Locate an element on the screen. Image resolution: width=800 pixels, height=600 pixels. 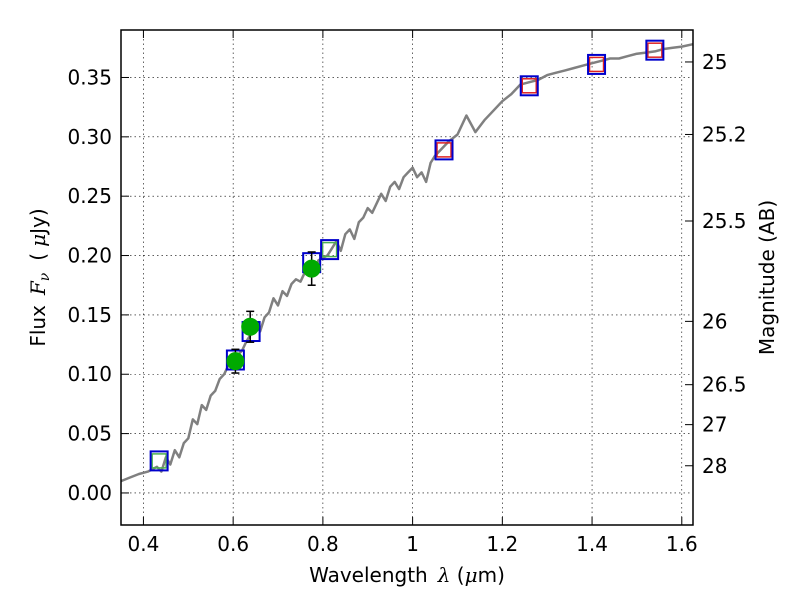
x-axis-label-prefix: Wavelength is located at coordinates (368, 575).